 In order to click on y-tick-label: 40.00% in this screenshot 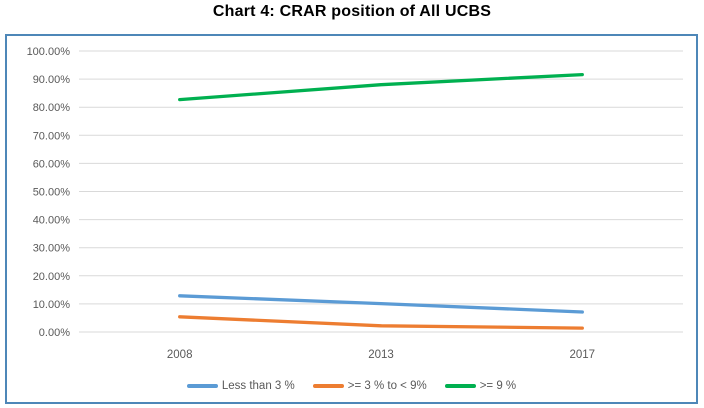, I will do `click(52, 221)`.